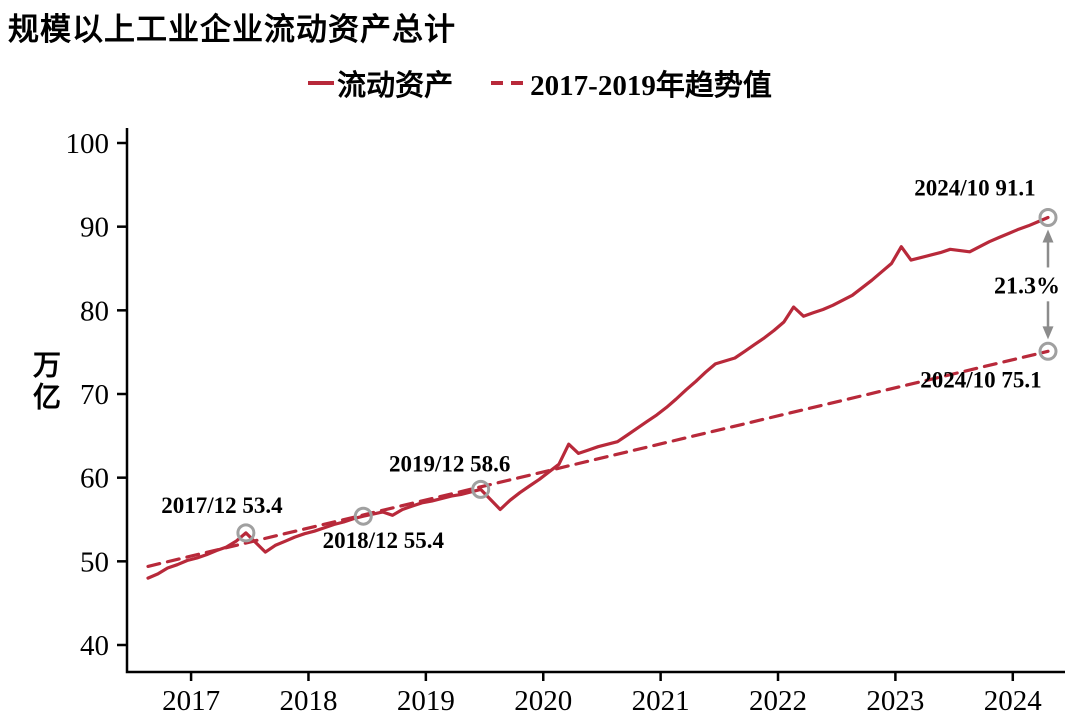 This screenshot has height=719, width=1080. What do you see at coordinates (384, 540) in the screenshot?
I see `annotation: 2018/12 55.4` at bounding box center [384, 540].